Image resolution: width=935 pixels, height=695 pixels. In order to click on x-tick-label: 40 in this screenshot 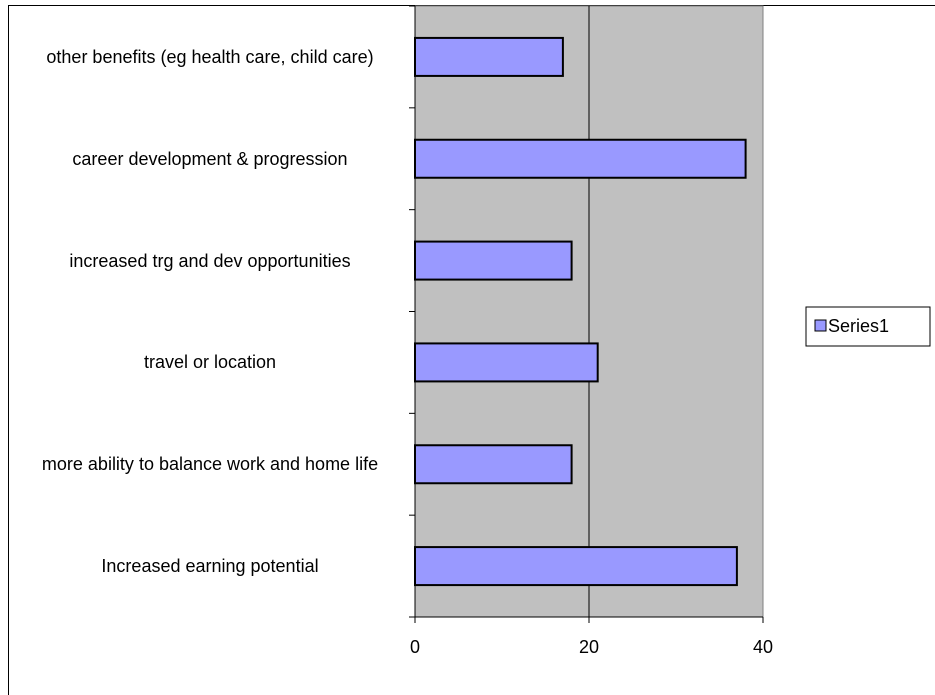, I will do `click(763, 647)`.